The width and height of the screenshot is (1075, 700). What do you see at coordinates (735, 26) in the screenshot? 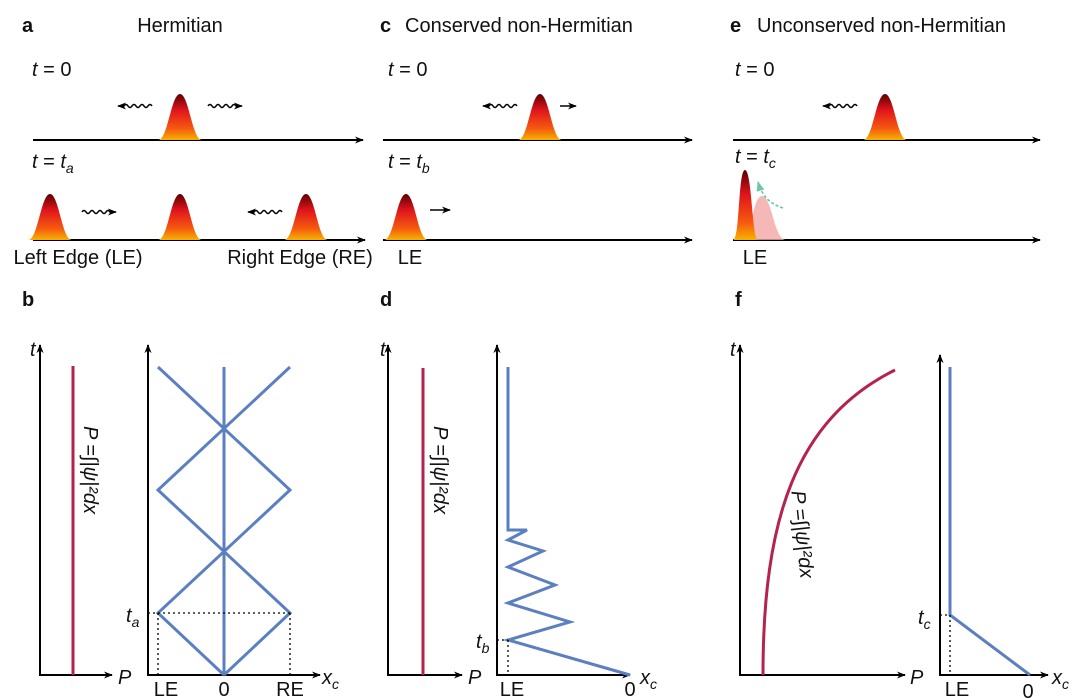
I see `panel-label: e` at bounding box center [735, 26].